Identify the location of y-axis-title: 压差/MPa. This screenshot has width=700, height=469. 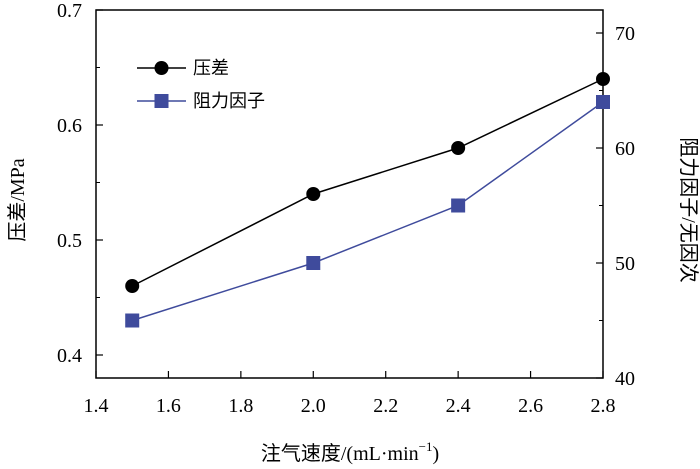
(17, 199).